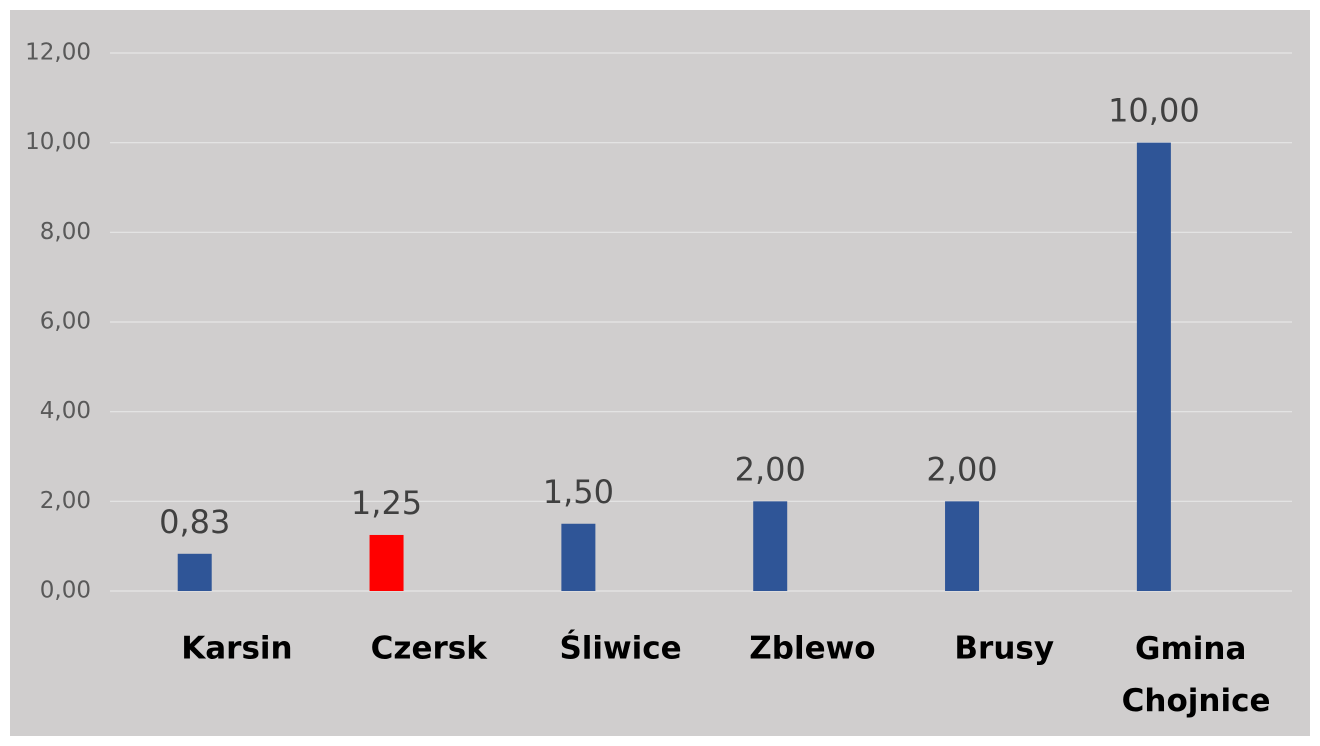  I want to click on x-tick-label: Czersk, so click(430, 649).